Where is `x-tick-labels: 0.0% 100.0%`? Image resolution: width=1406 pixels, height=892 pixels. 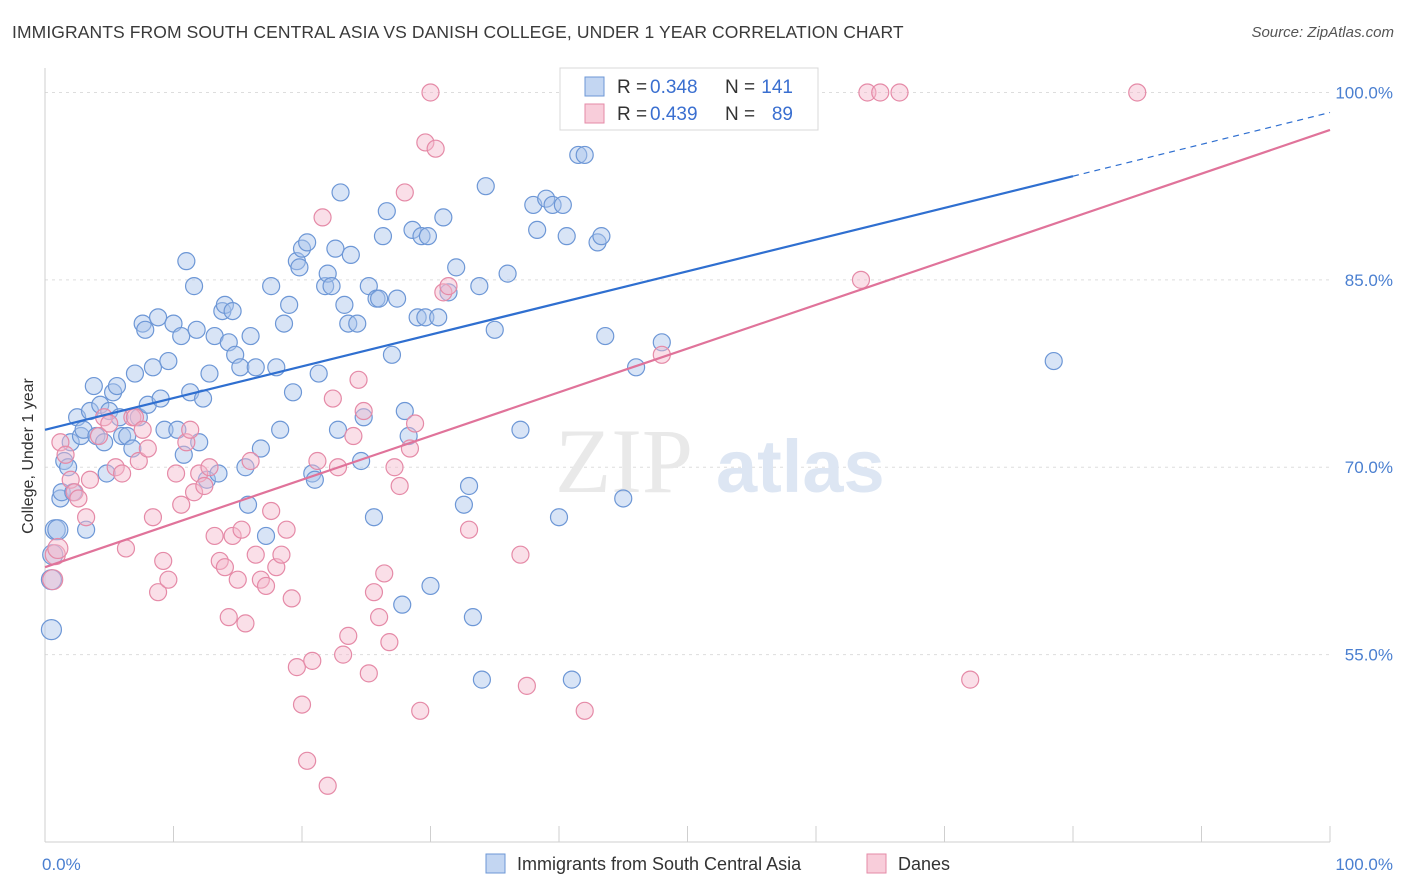 x-tick-labels: 0.0% 100.0% is located at coordinates (717, 864).